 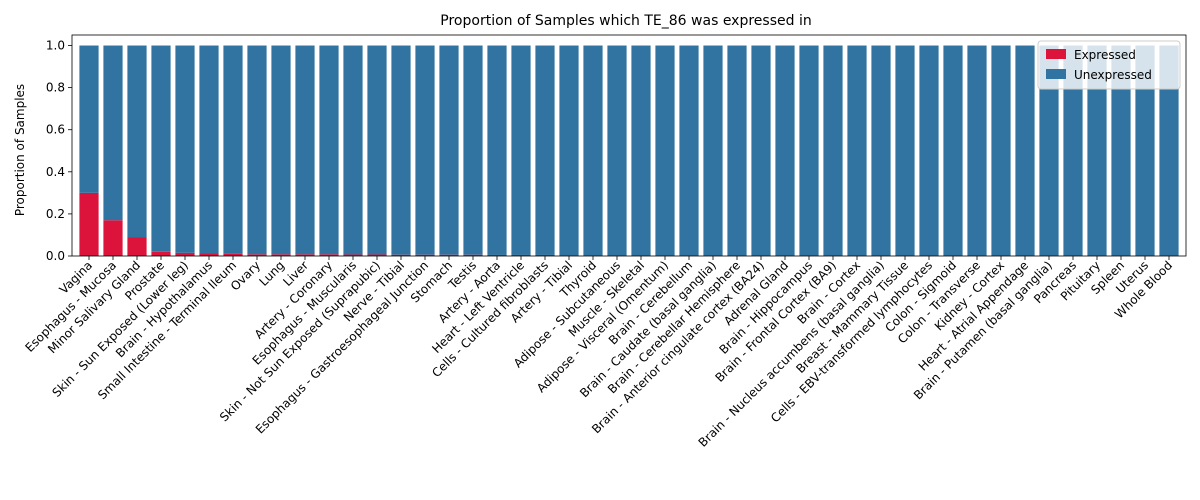 What do you see at coordinates (55, 88) in the screenshot?
I see `y-tick-label: 0.8` at bounding box center [55, 88].